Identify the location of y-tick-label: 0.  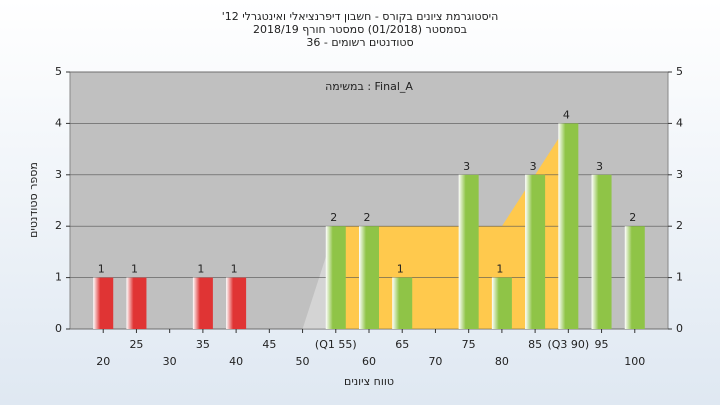
(58, 328).